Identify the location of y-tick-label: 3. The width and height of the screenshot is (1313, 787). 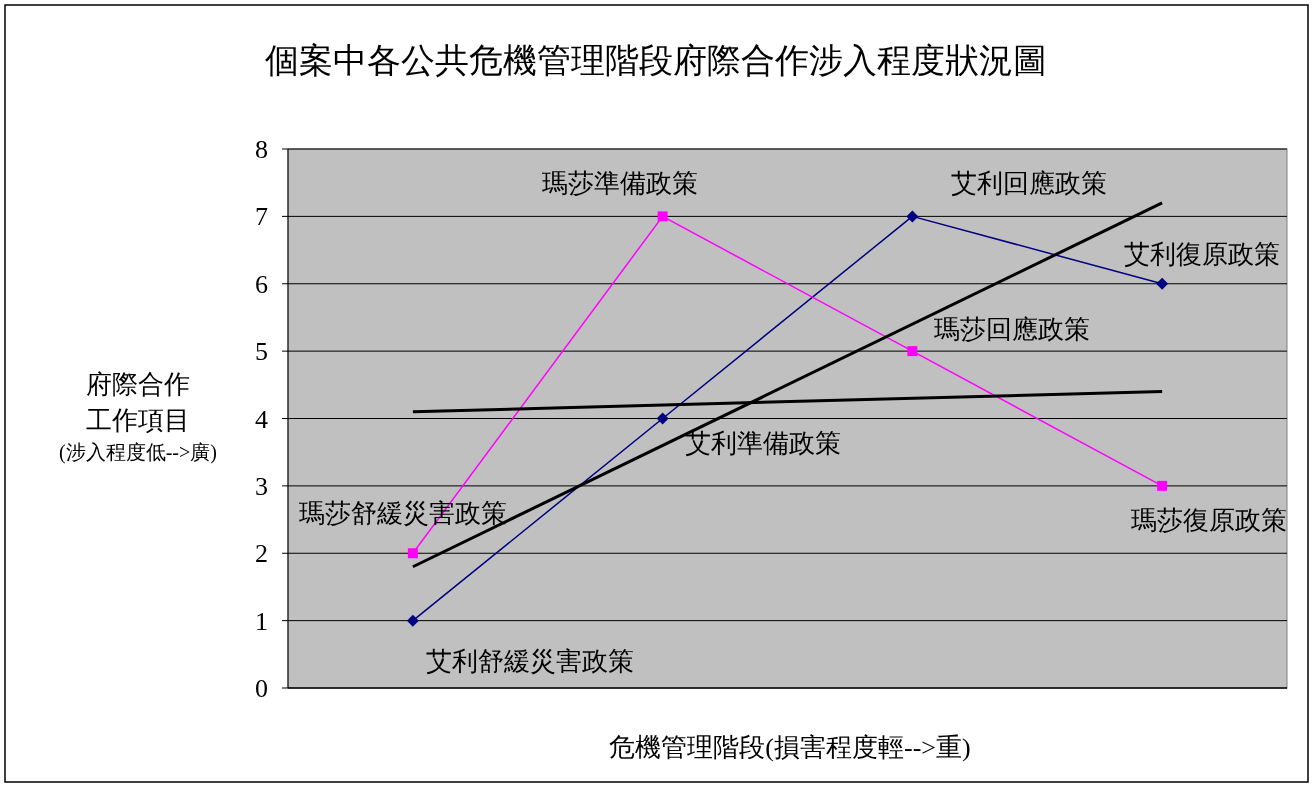
(261, 486).